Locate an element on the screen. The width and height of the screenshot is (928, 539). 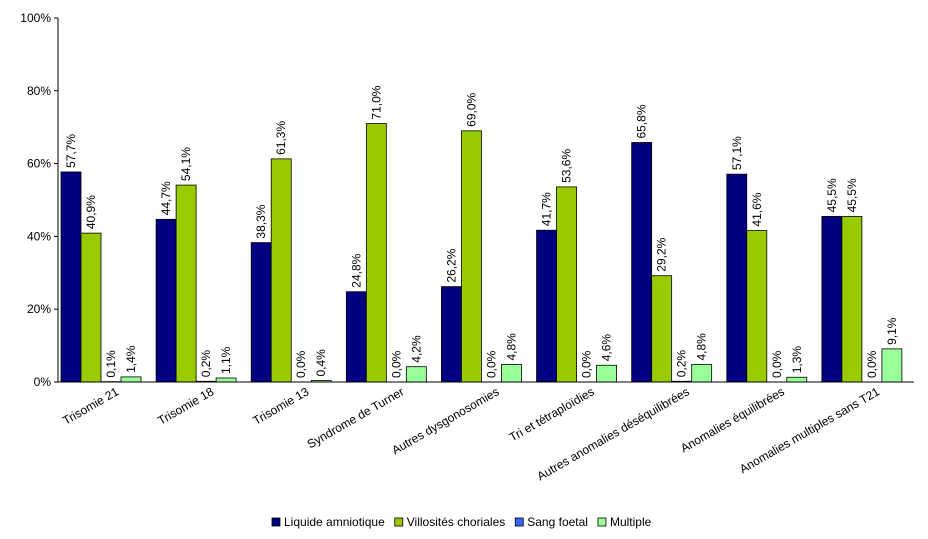
data-label: 1,3% is located at coordinates (797, 360).